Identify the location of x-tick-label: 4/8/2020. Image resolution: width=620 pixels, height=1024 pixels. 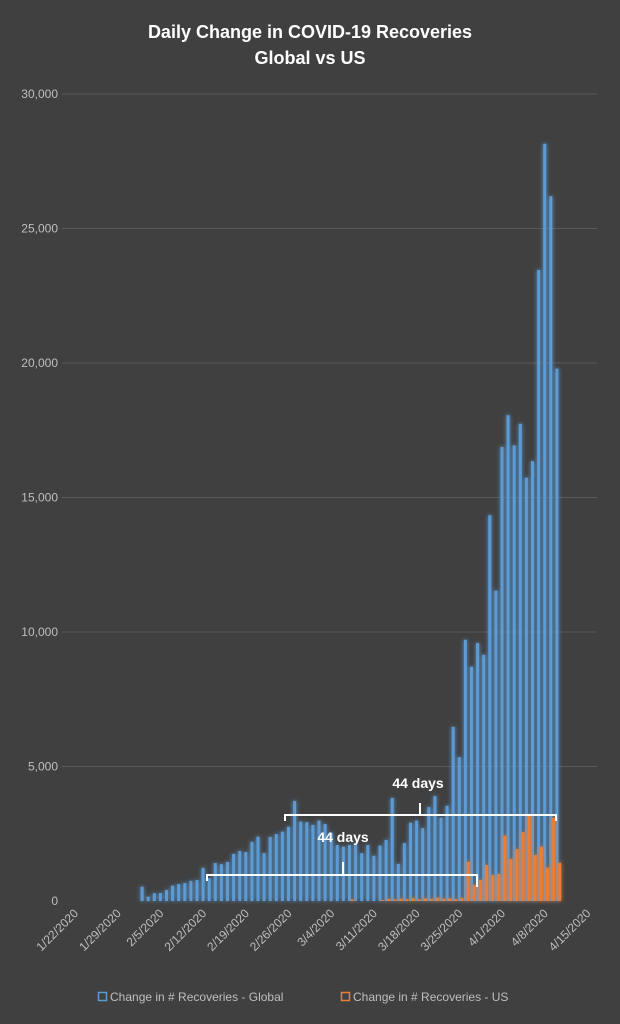
(529, 927).